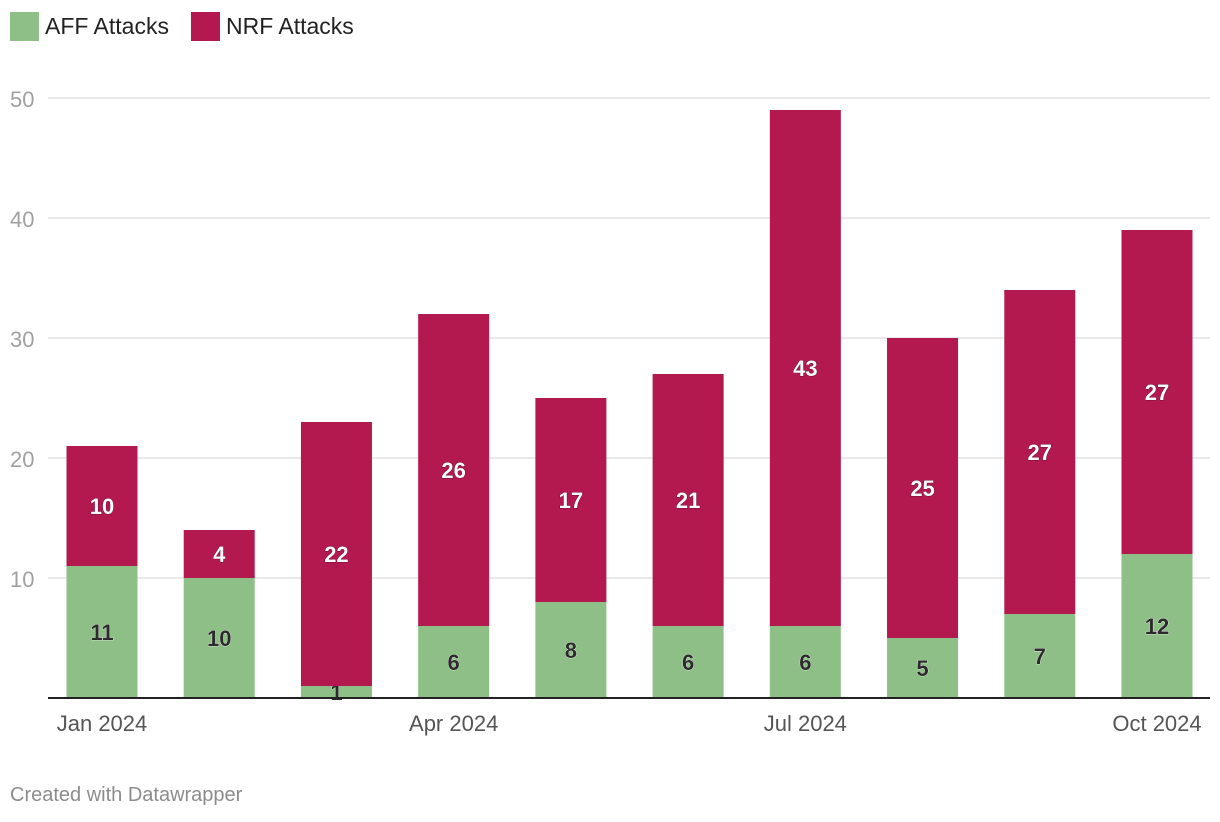 The image size is (1220, 822). I want to click on data-label-nrf-1: 4, so click(219, 554).